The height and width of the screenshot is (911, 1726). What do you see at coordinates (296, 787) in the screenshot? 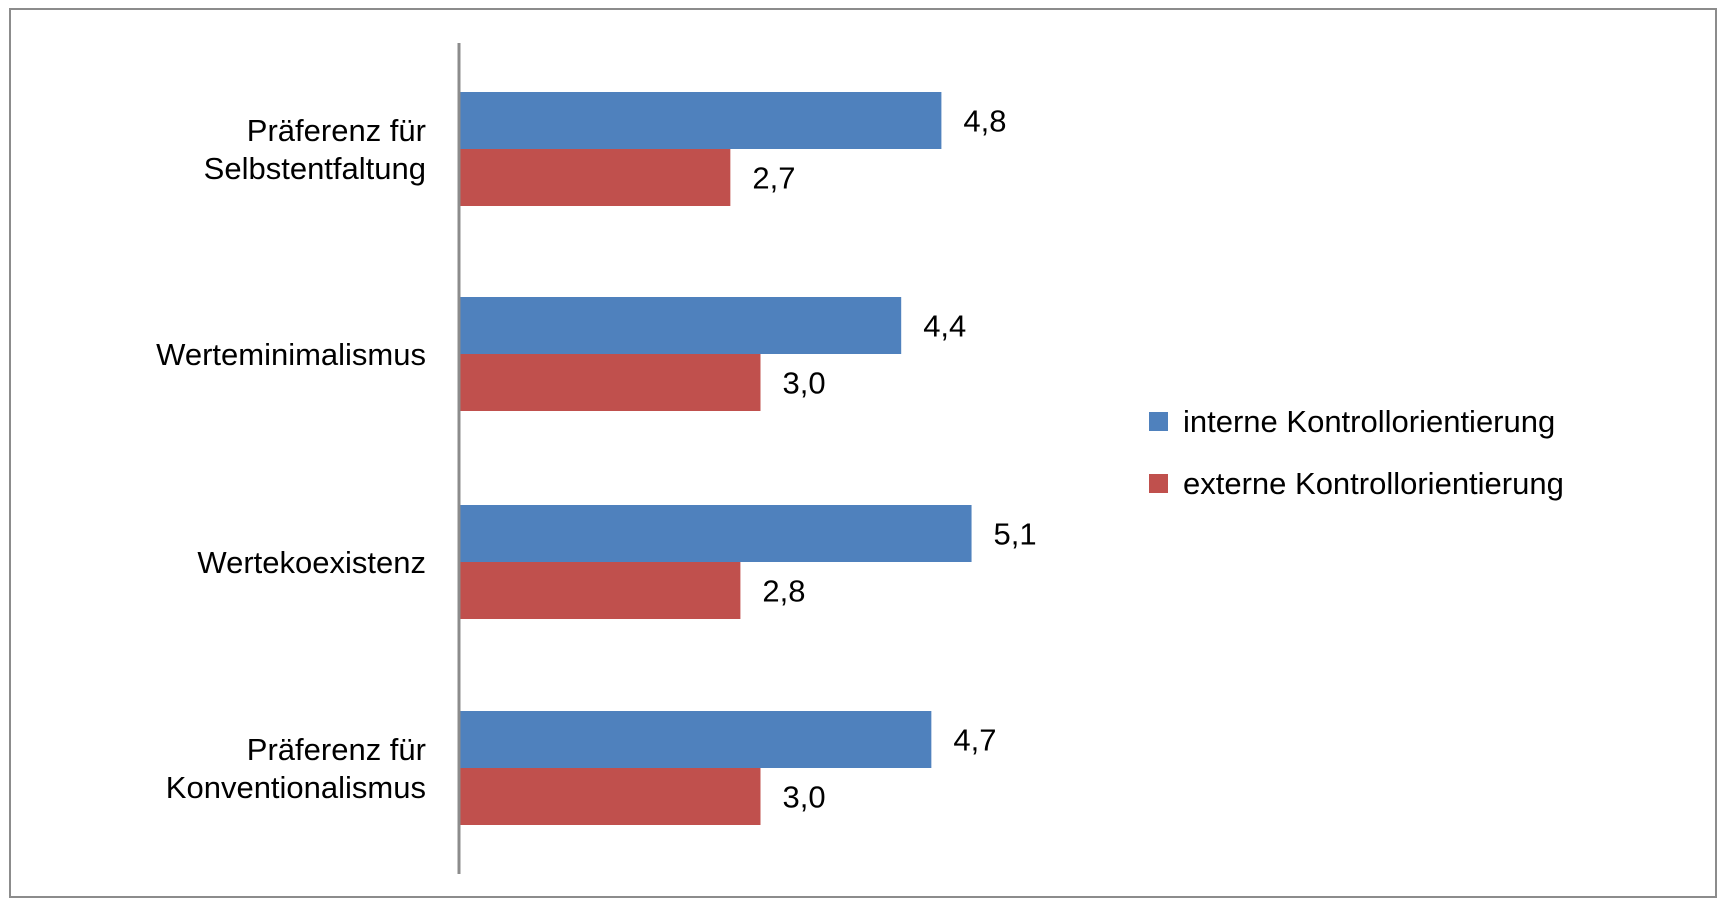
I see `category-label: Konventionalismus` at bounding box center [296, 787].